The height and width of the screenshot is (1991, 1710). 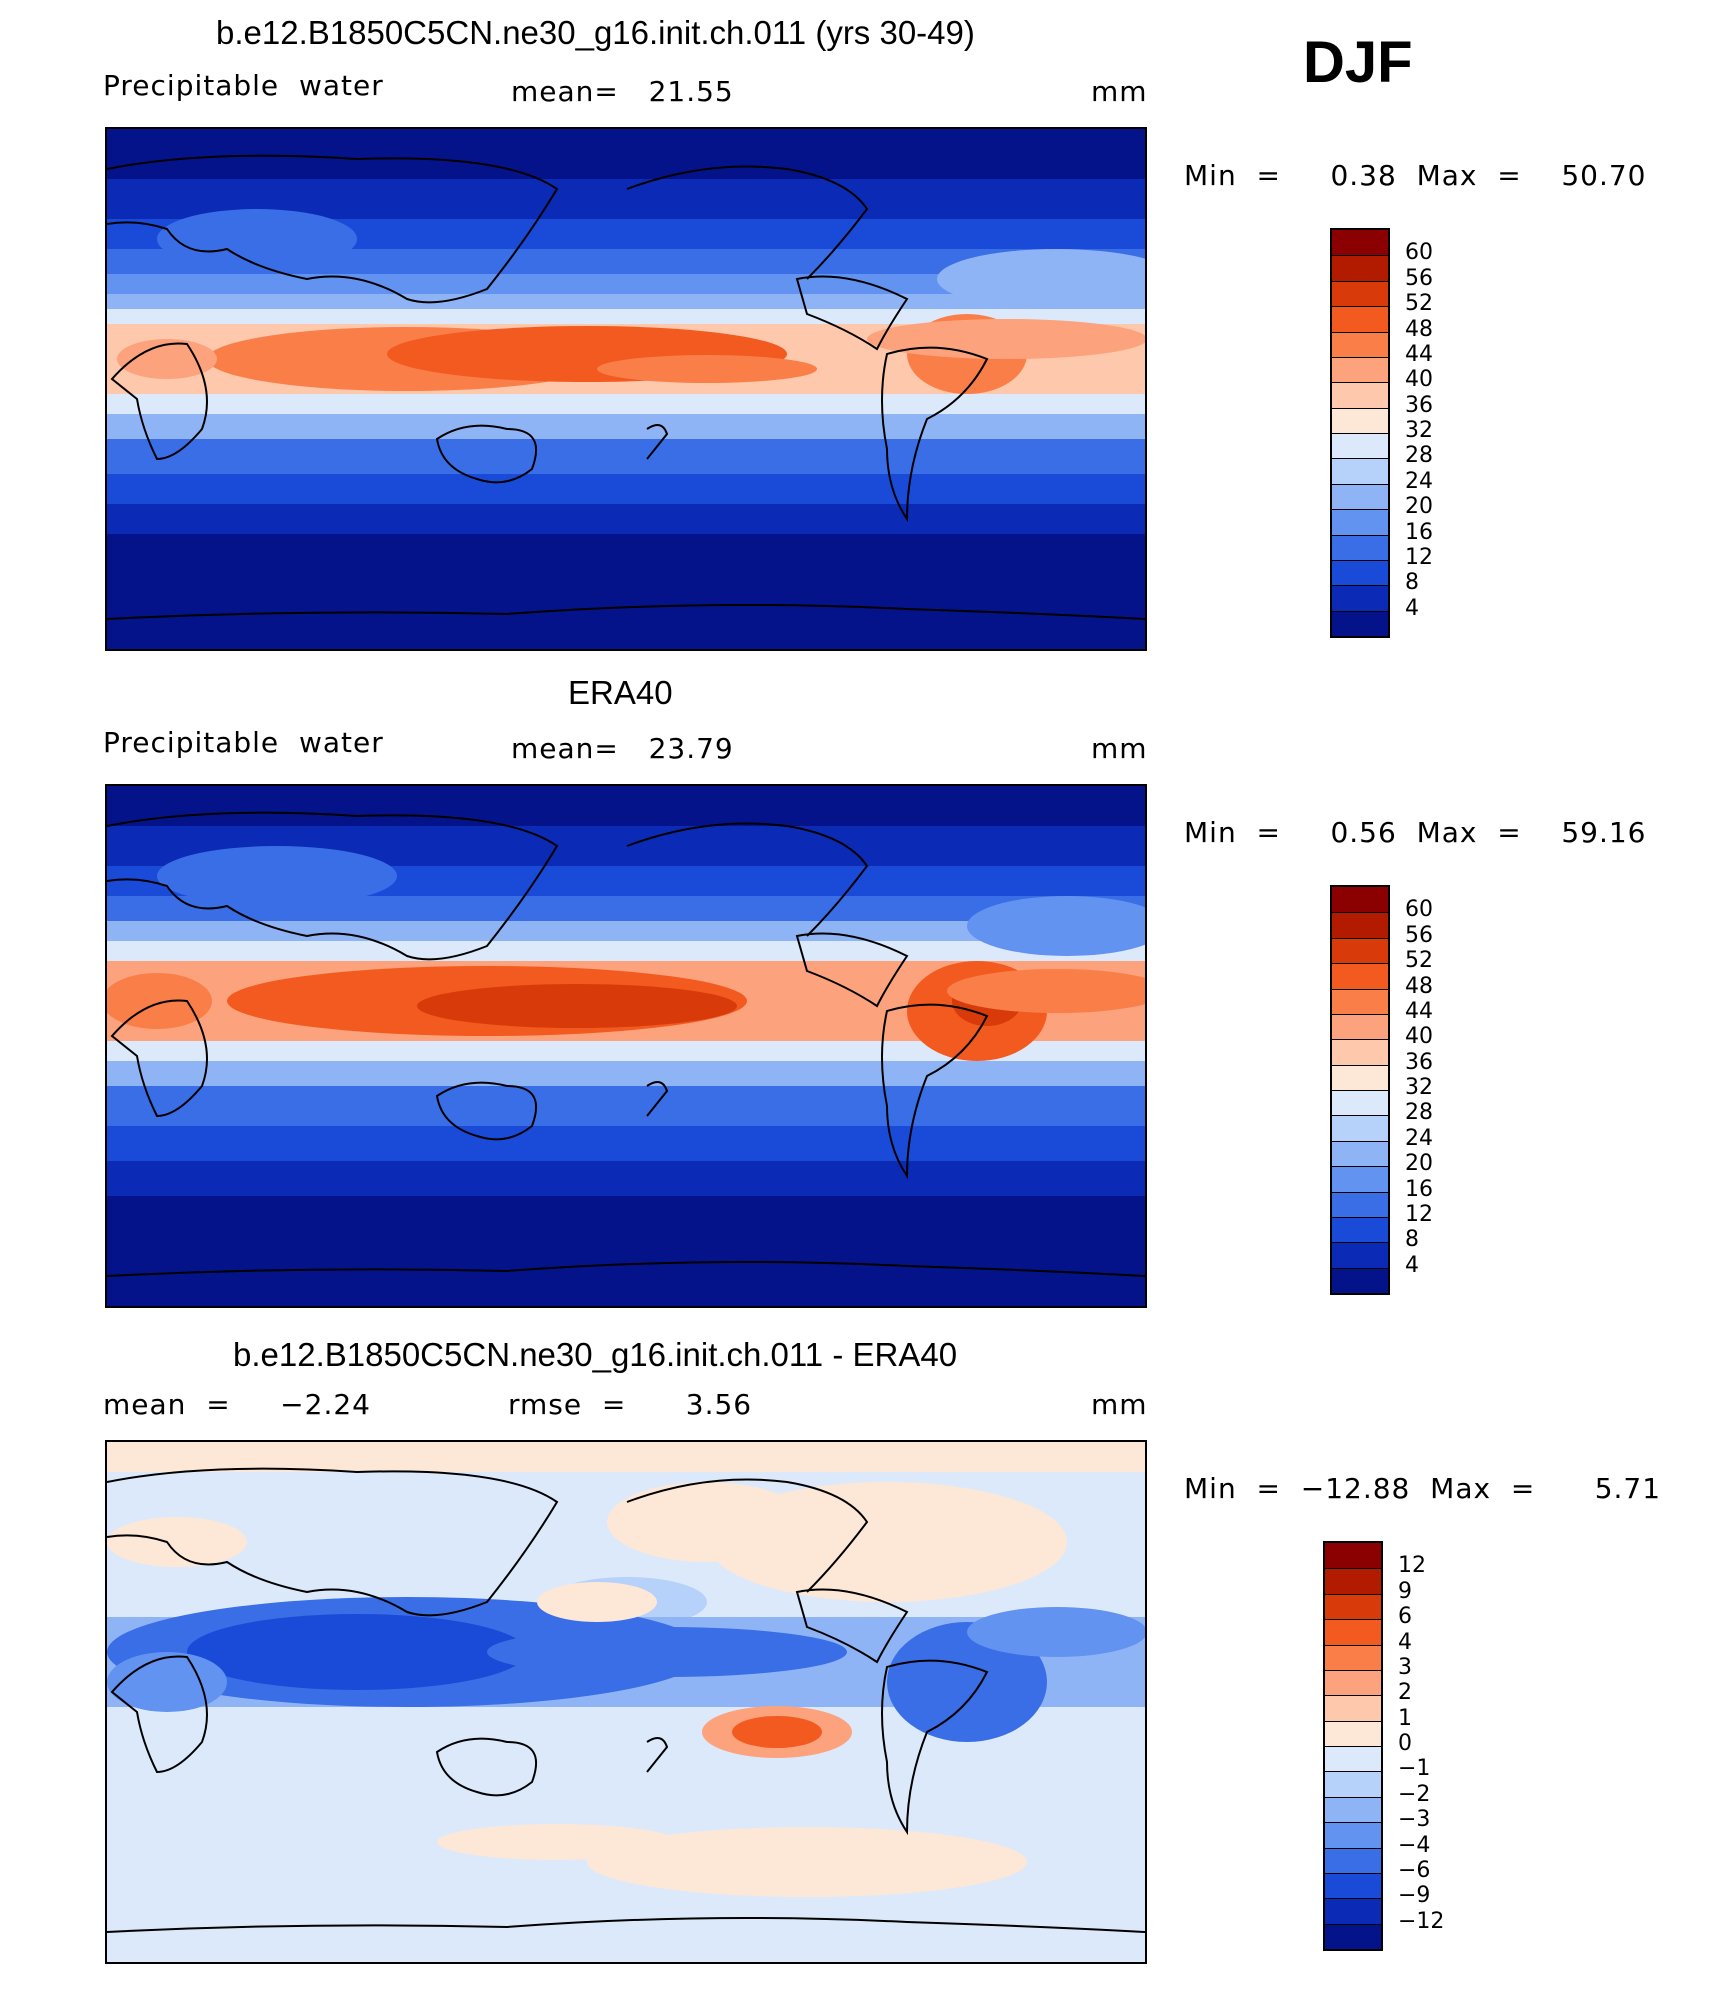 What do you see at coordinates (630, 1404) in the screenshot?
I see `panel-3-rmse: rmse = 3.56` at bounding box center [630, 1404].